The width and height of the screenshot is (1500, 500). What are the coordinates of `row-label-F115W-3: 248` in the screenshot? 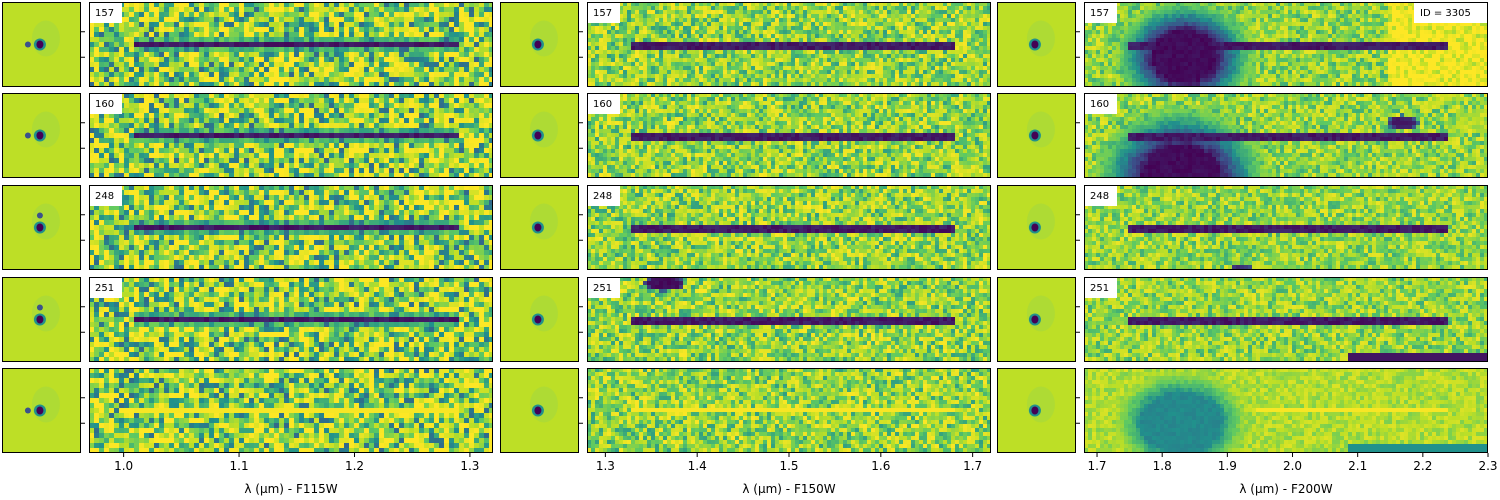 It's located at (106, 196).